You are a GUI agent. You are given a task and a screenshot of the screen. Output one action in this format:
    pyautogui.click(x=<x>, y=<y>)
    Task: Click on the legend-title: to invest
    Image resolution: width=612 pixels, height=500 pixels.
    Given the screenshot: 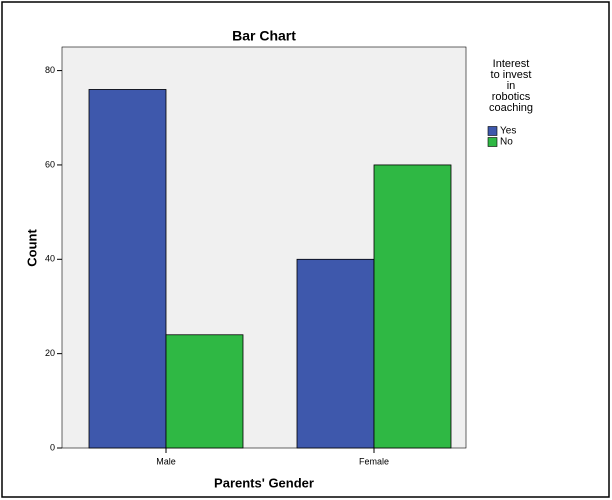 What is the action you would take?
    pyautogui.click(x=511, y=75)
    